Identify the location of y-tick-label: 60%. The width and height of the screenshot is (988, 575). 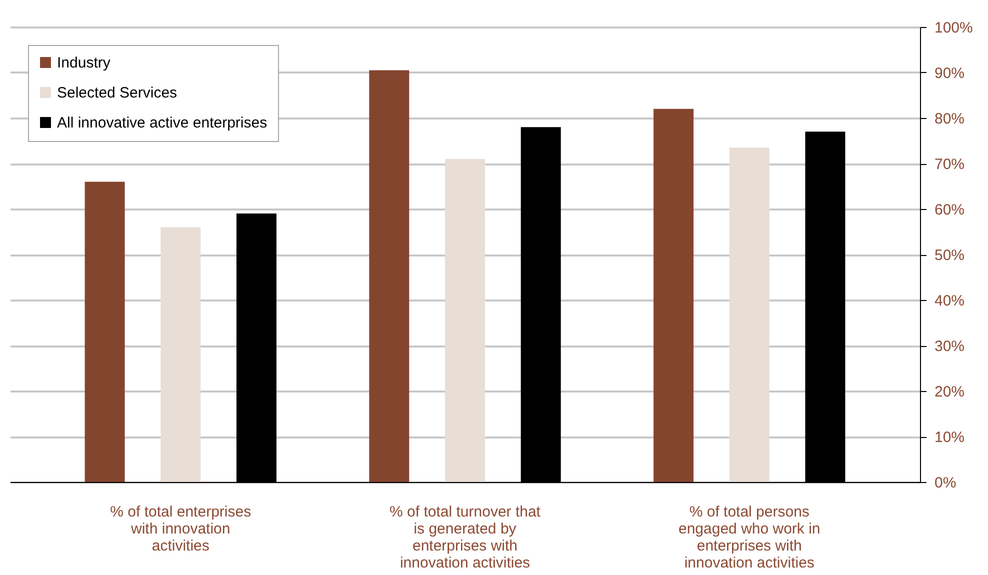
(949, 210).